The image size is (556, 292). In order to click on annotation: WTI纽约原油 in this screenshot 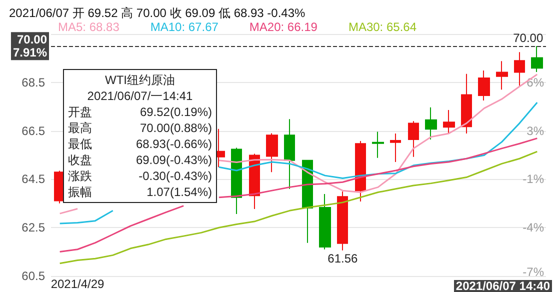, I will do `click(140, 80)`.